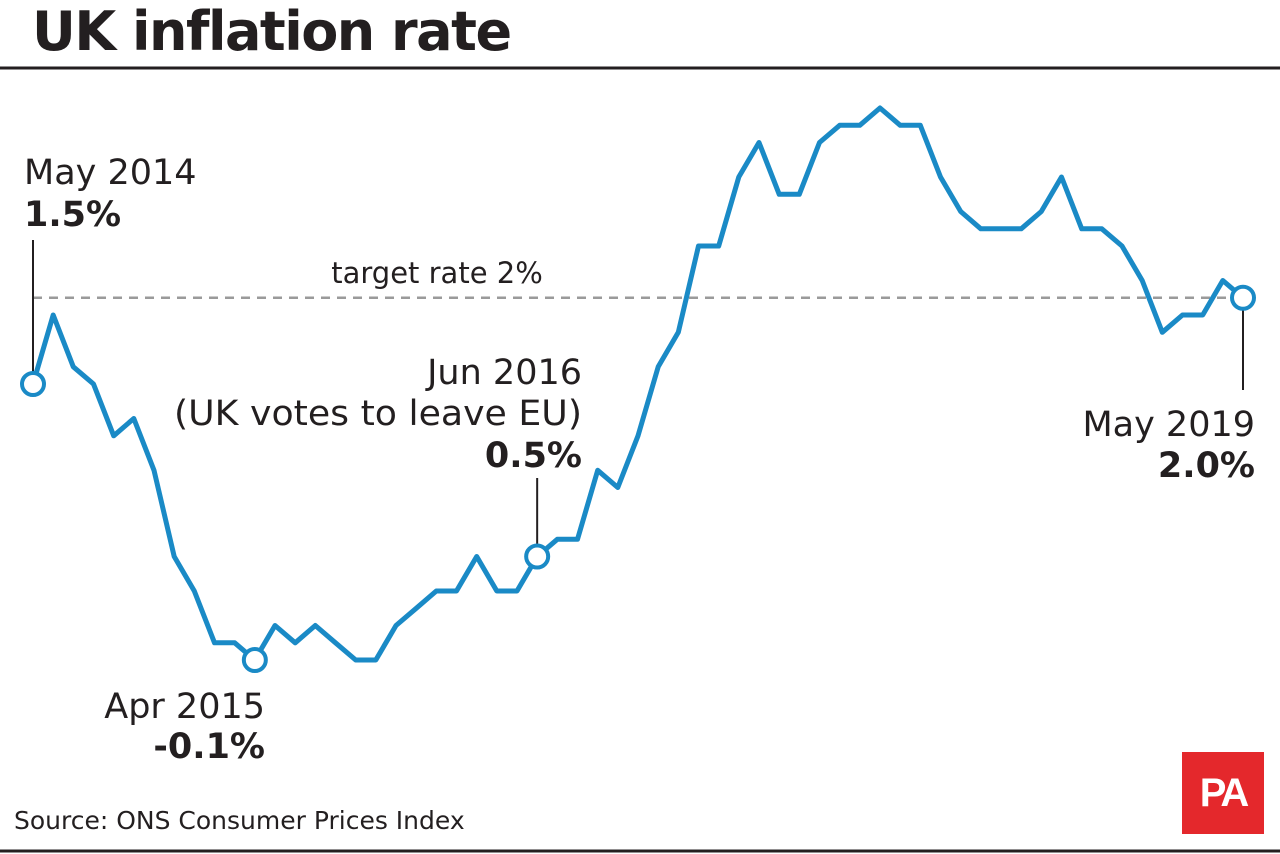 This screenshot has width=1280, height=854. What do you see at coordinates (1243, 297) in the screenshot?
I see `data-point-marker-may-2019` at bounding box center [1243, 297].